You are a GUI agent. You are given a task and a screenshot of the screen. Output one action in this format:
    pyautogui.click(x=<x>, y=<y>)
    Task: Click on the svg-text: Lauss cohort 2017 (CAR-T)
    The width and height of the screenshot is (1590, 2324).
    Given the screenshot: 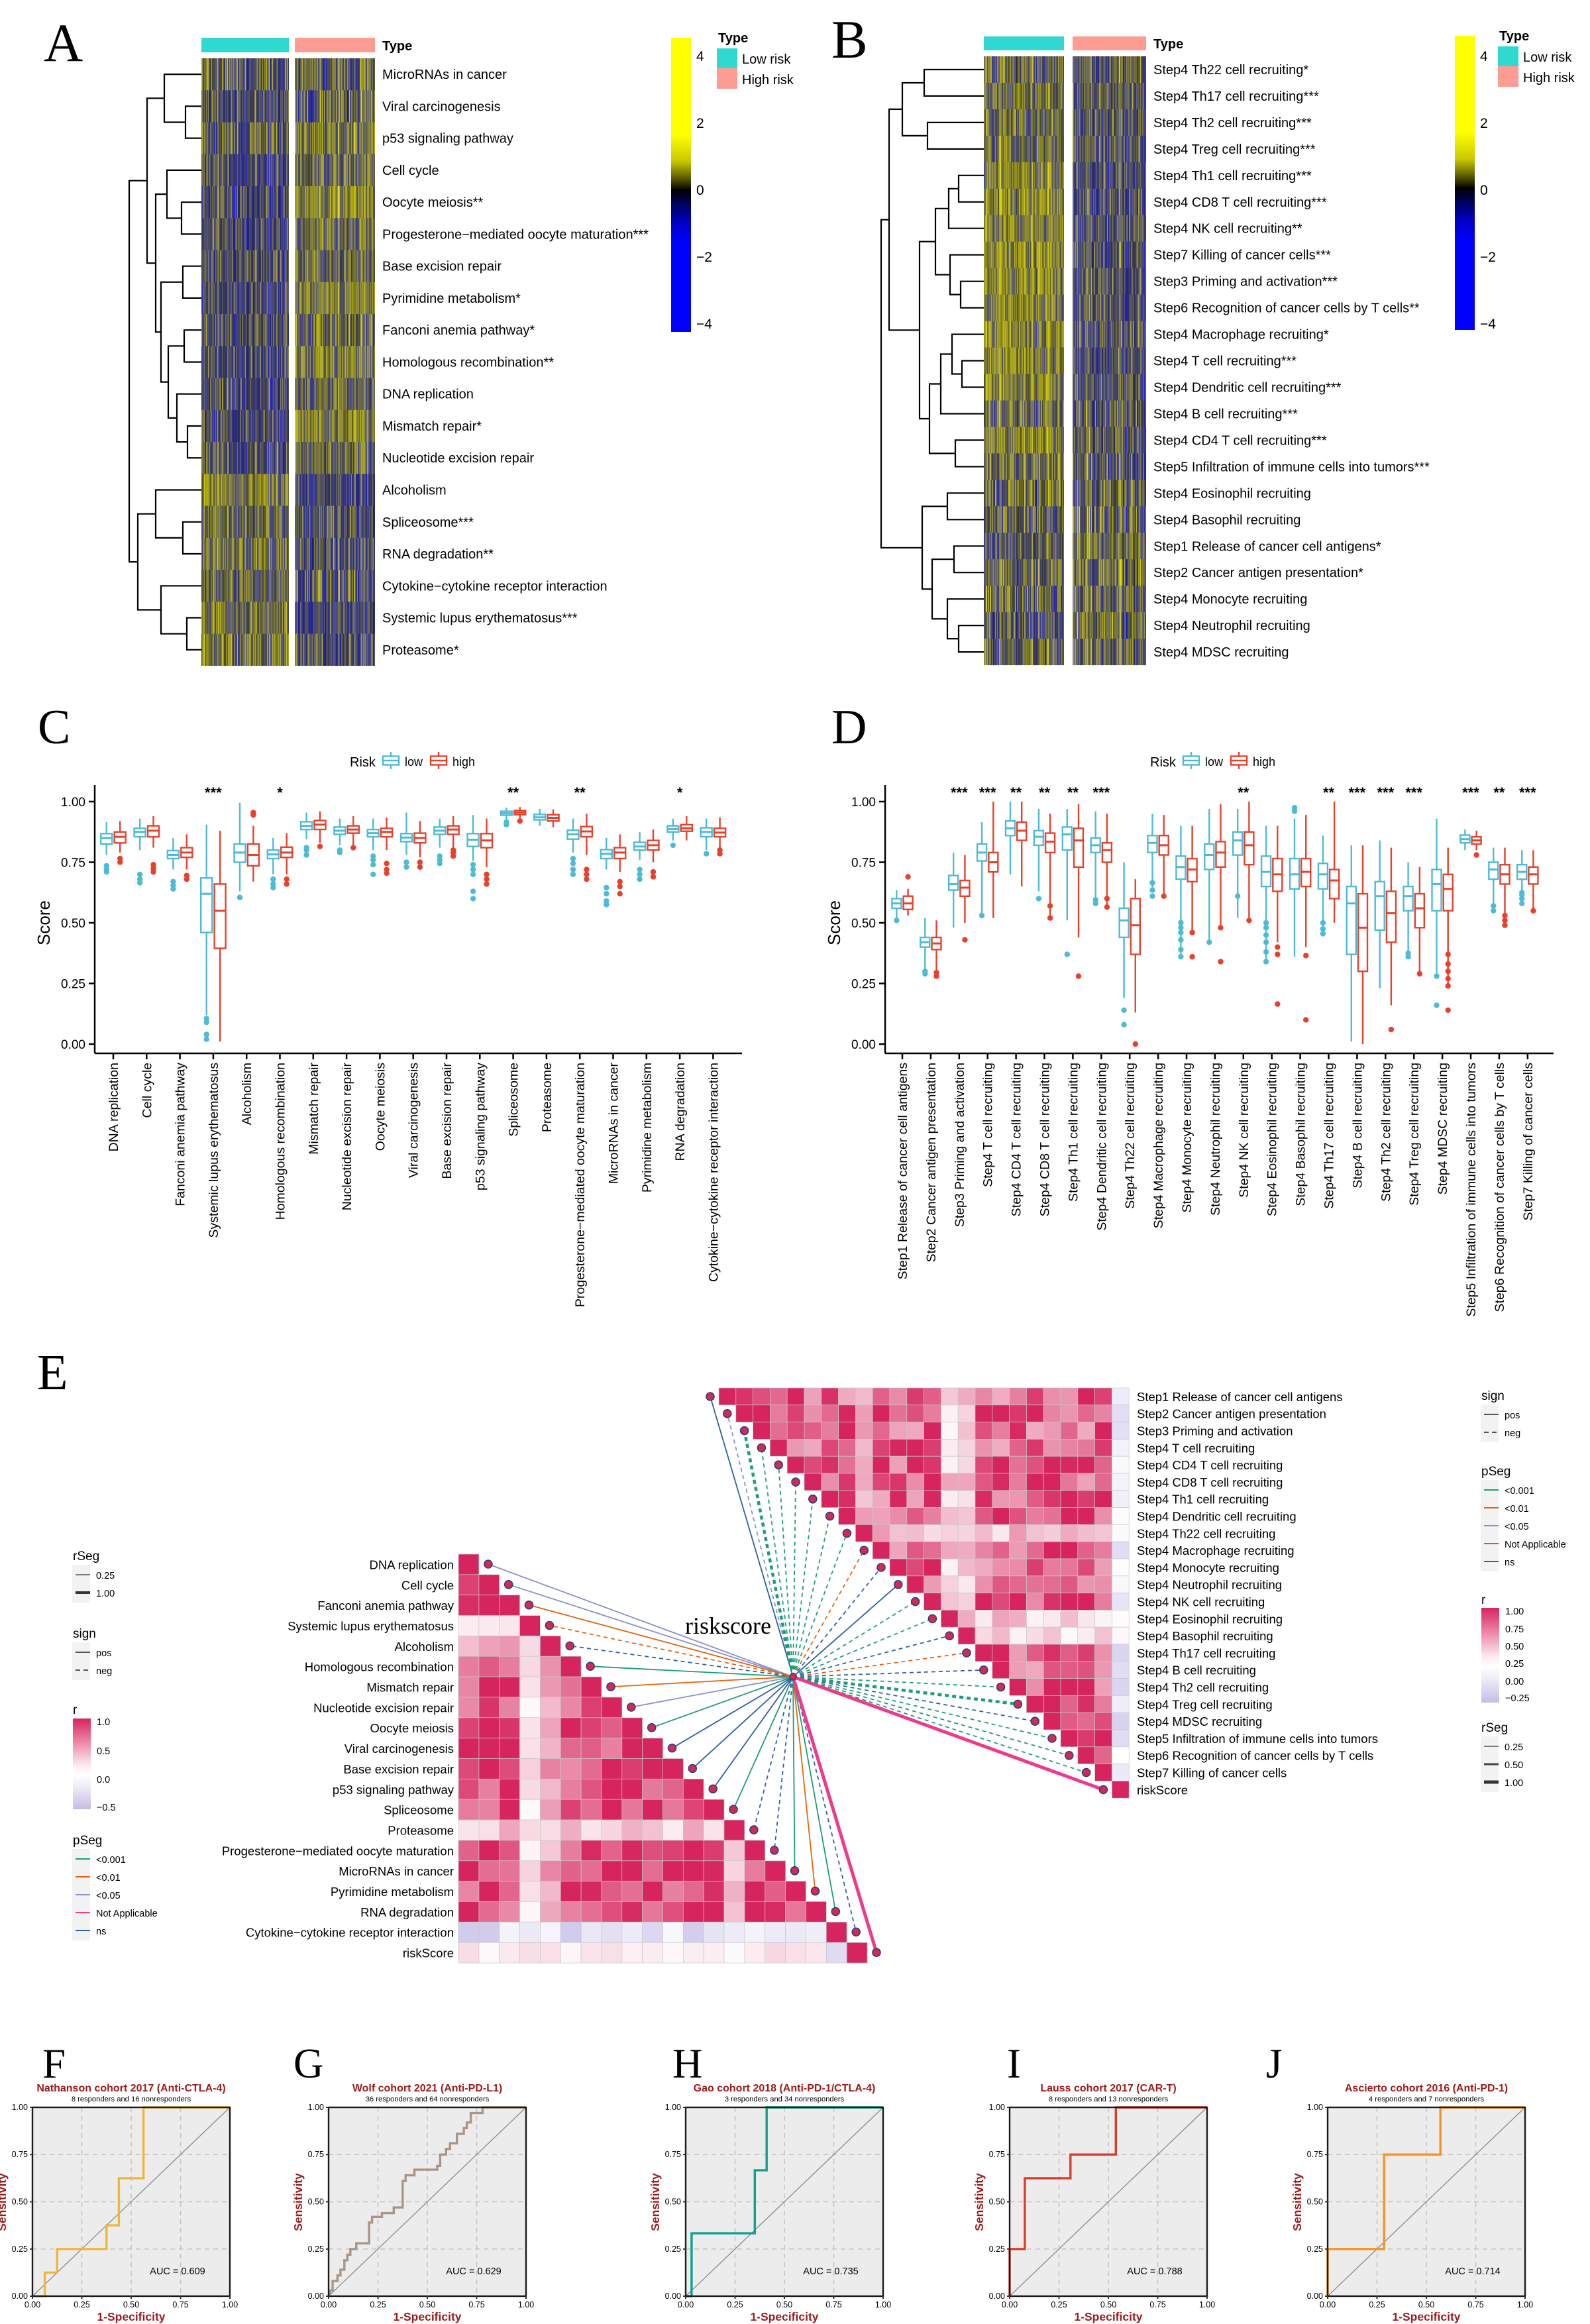 What is the action you would take?
    pyautogui.click(x=1108, y=2089)
    